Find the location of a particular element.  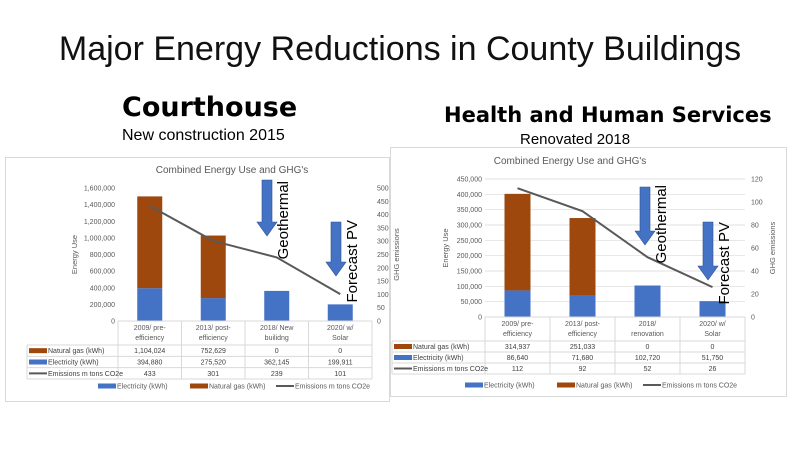

table-cell: 102,720 is located at coordinates (647, 358).